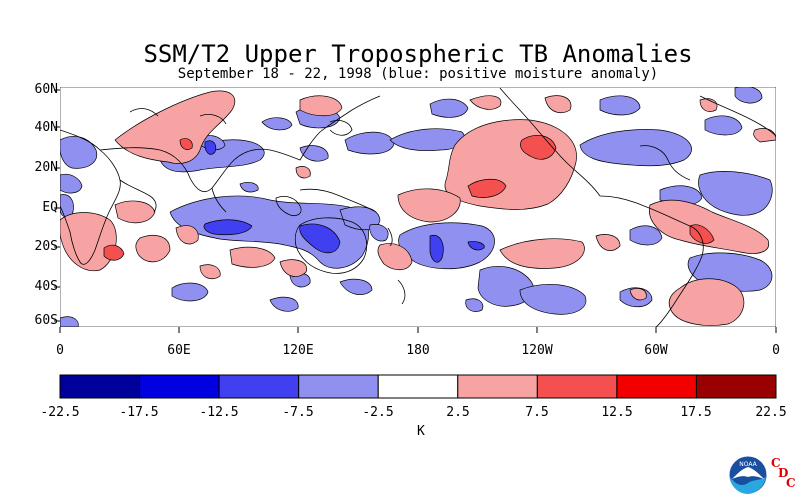  I want to click on lat-label: 20N, so click(46, 167).